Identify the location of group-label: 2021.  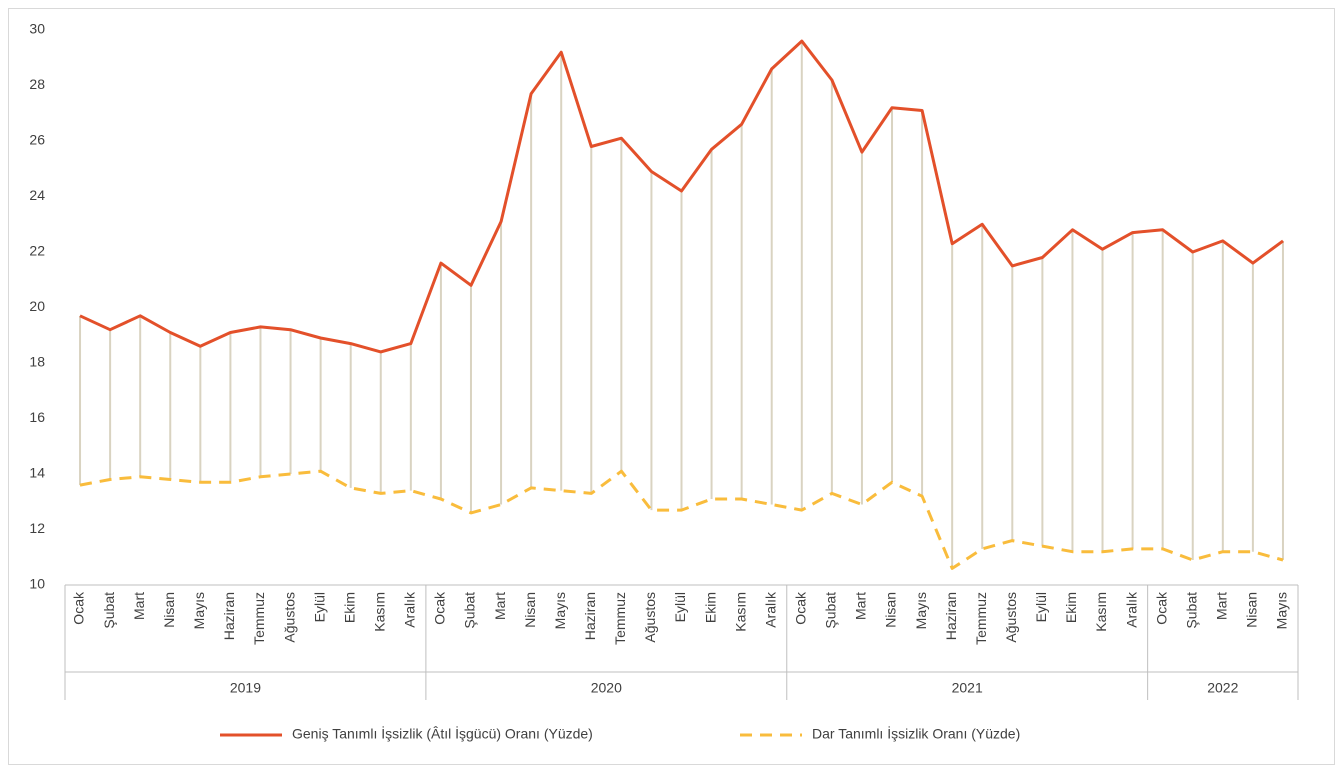
(967, 688).